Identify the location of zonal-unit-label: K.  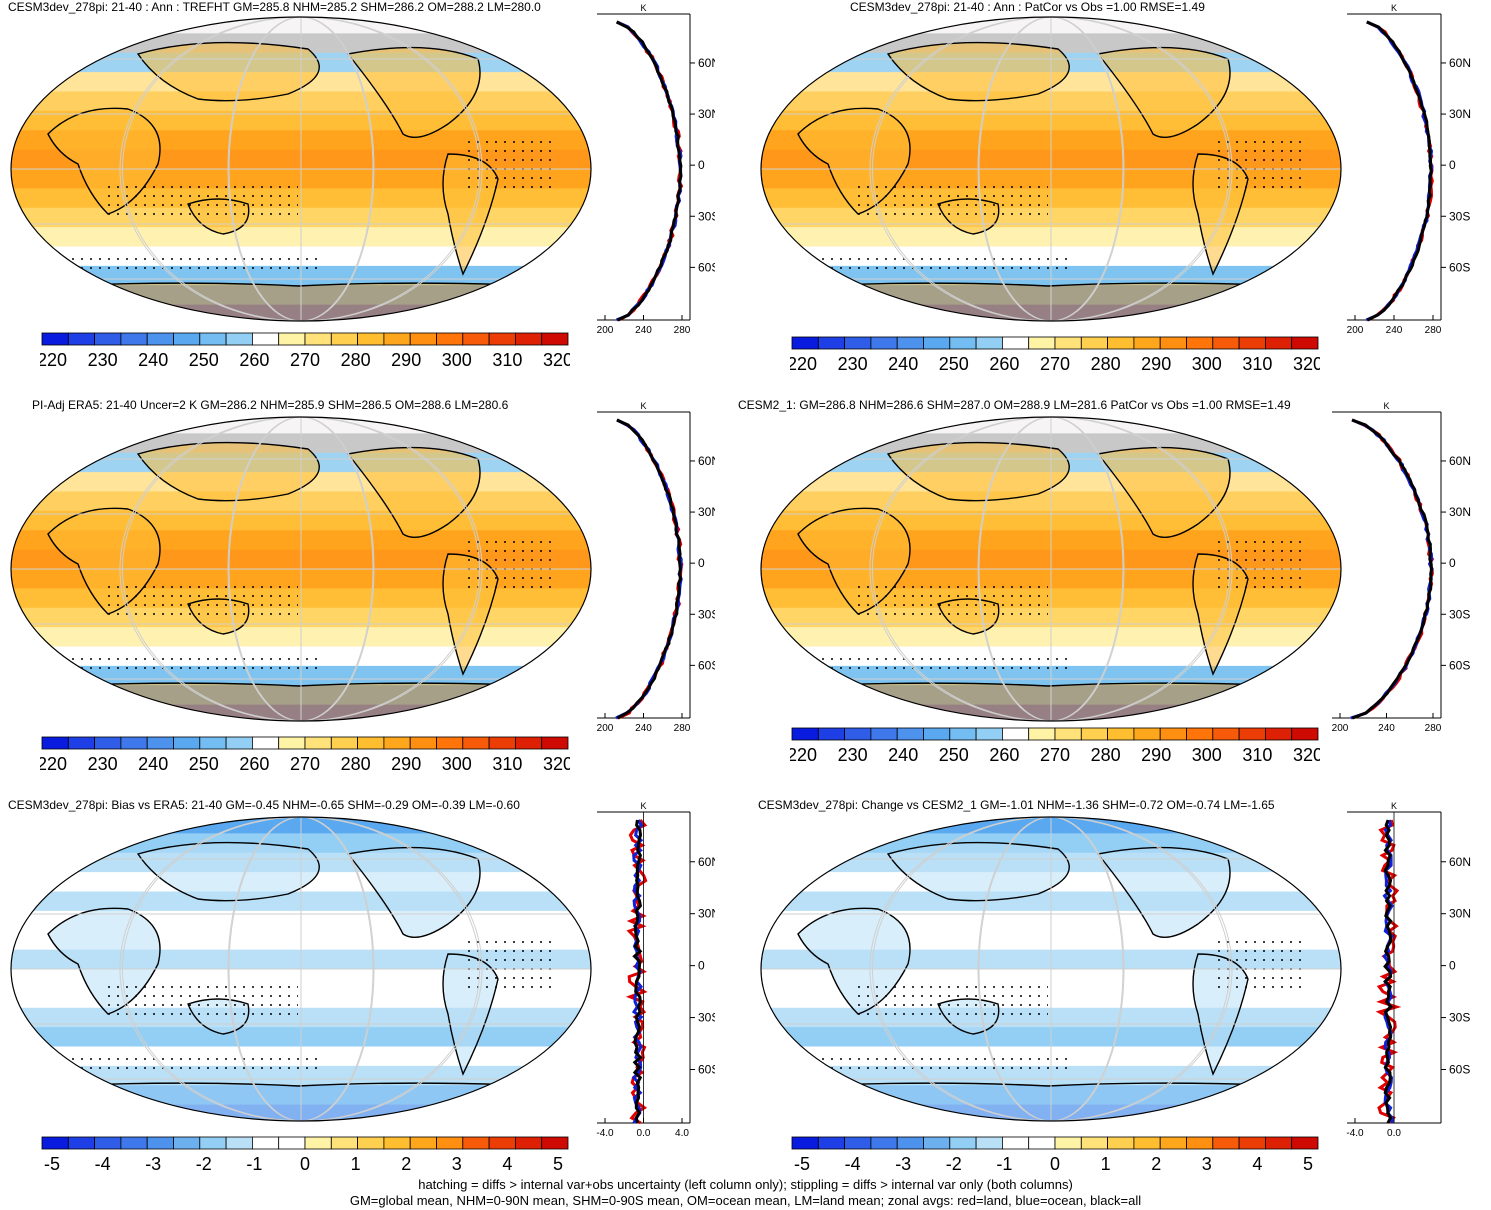
(1394, 806).